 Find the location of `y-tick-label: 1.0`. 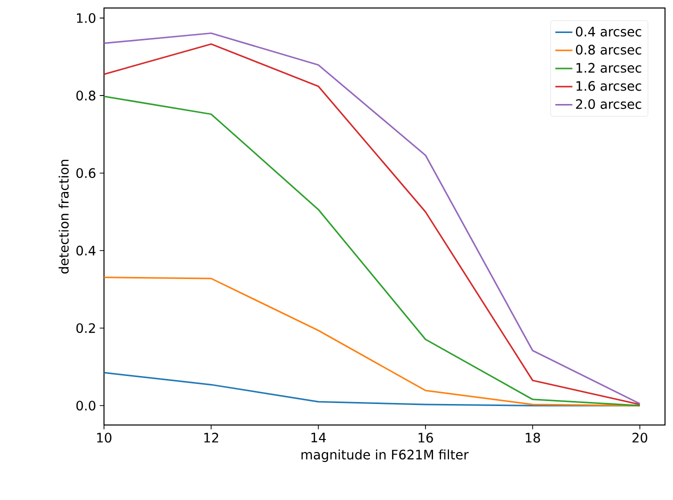

y-tick-label: 1.0 is located at coordinates (86, 18).